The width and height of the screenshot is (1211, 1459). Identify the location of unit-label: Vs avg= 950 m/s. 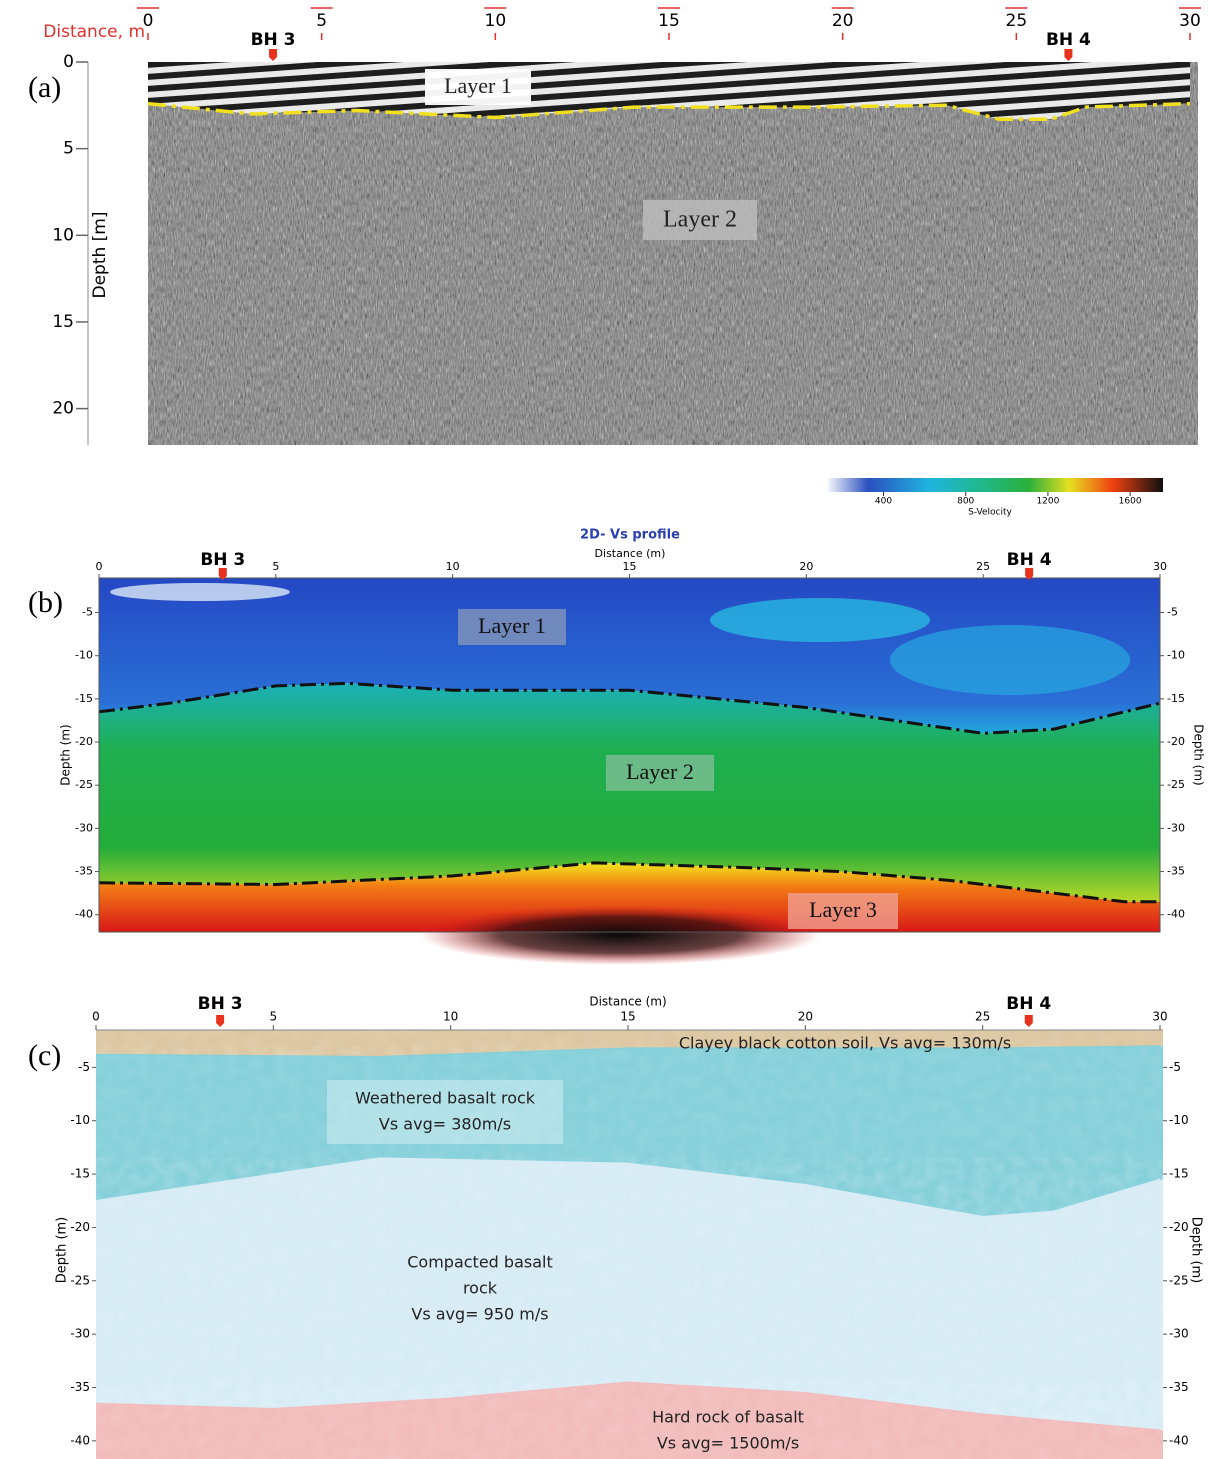
(479, 1314).